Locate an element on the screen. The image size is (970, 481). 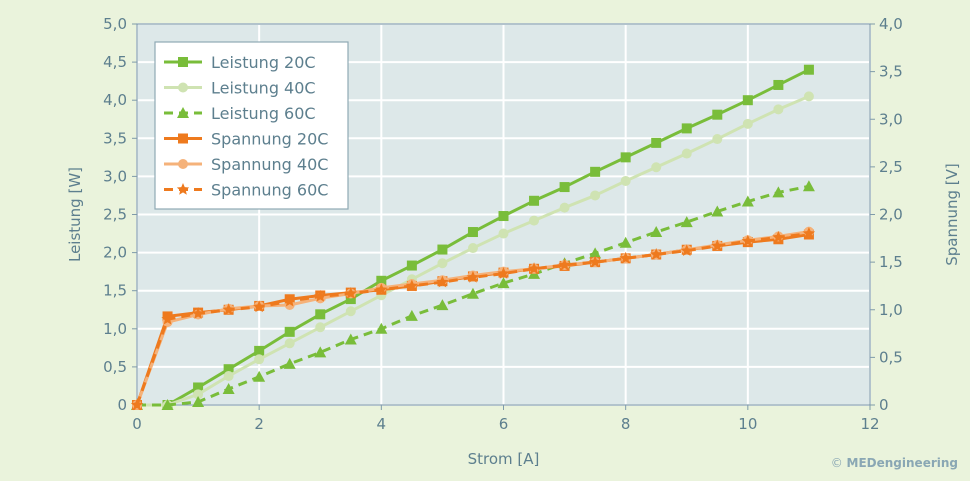
legend-label: Leistung 20C is located at coordinates (263, 62).